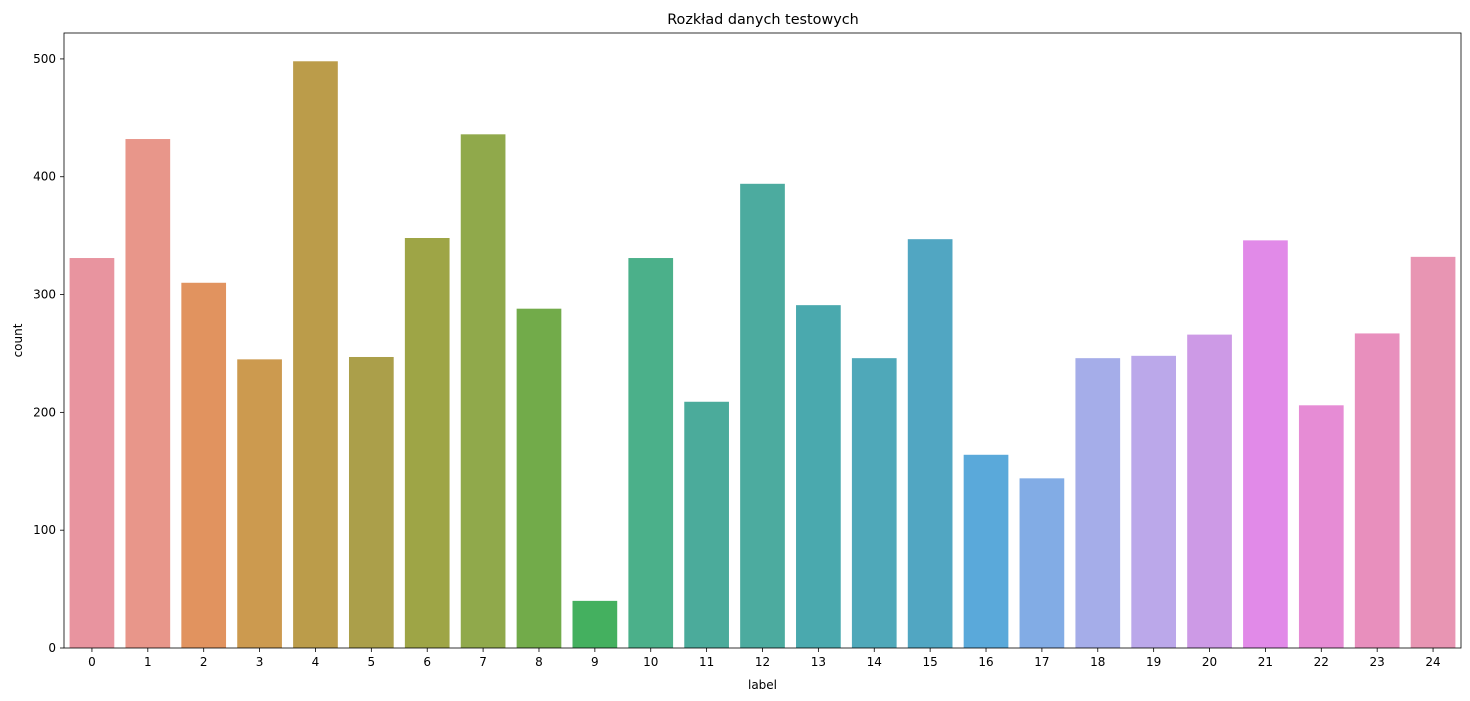 The image size is (1470, 701). What do you see at coordinates (1432, 662) in the screenshot?
I see `x-tick-label: 24` at bounding box center [1432, 662].